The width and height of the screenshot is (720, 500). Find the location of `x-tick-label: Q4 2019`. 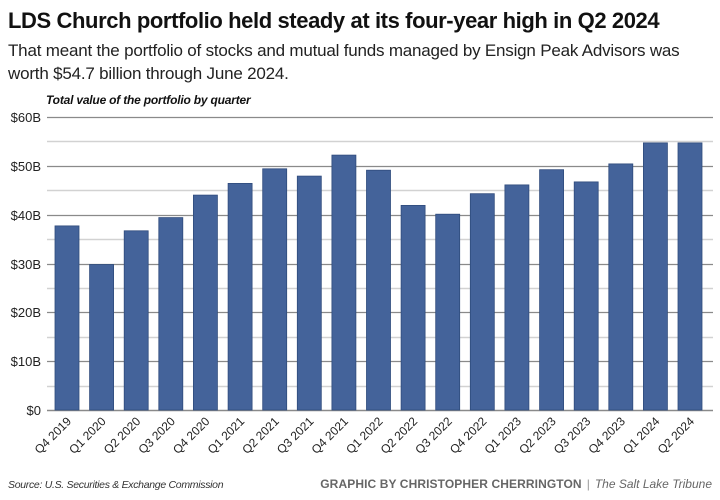

x-tick-label: Q4 2019 is located at coordinates (53, 435).